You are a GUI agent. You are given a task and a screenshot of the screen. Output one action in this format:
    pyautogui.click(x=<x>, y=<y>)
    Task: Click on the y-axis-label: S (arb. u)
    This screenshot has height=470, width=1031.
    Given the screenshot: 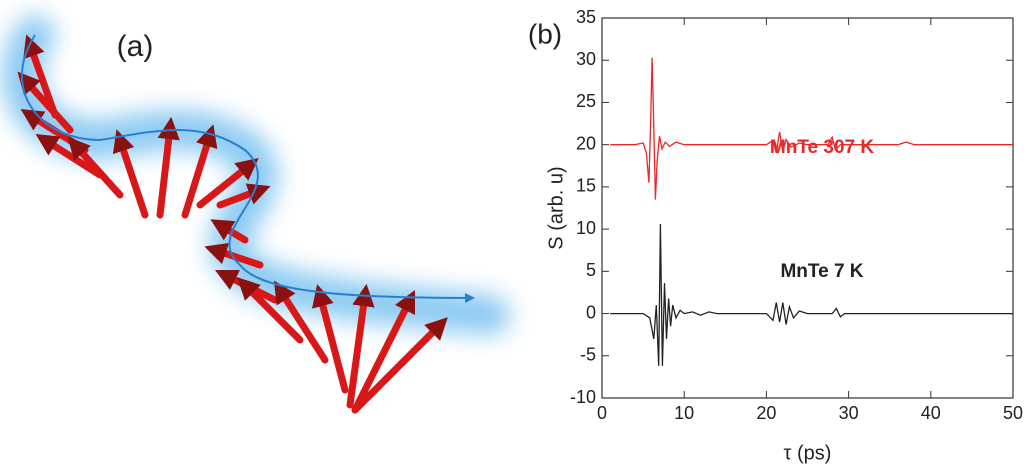 What is the action you would take?
    pyautogui.click(x=556, y=207)
    